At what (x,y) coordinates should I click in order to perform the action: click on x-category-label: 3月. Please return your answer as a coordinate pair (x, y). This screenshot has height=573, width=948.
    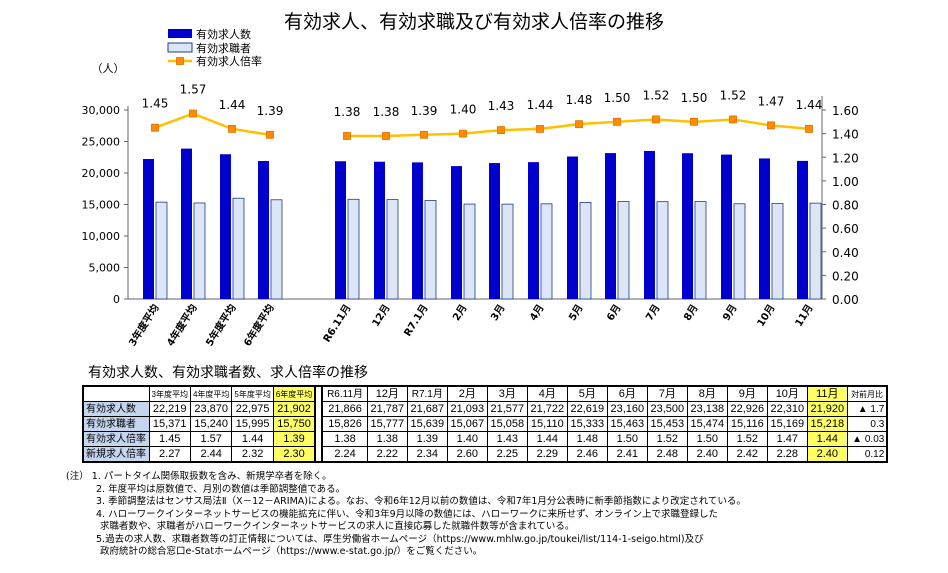
    Looking at the image, I should click on (497, 312).